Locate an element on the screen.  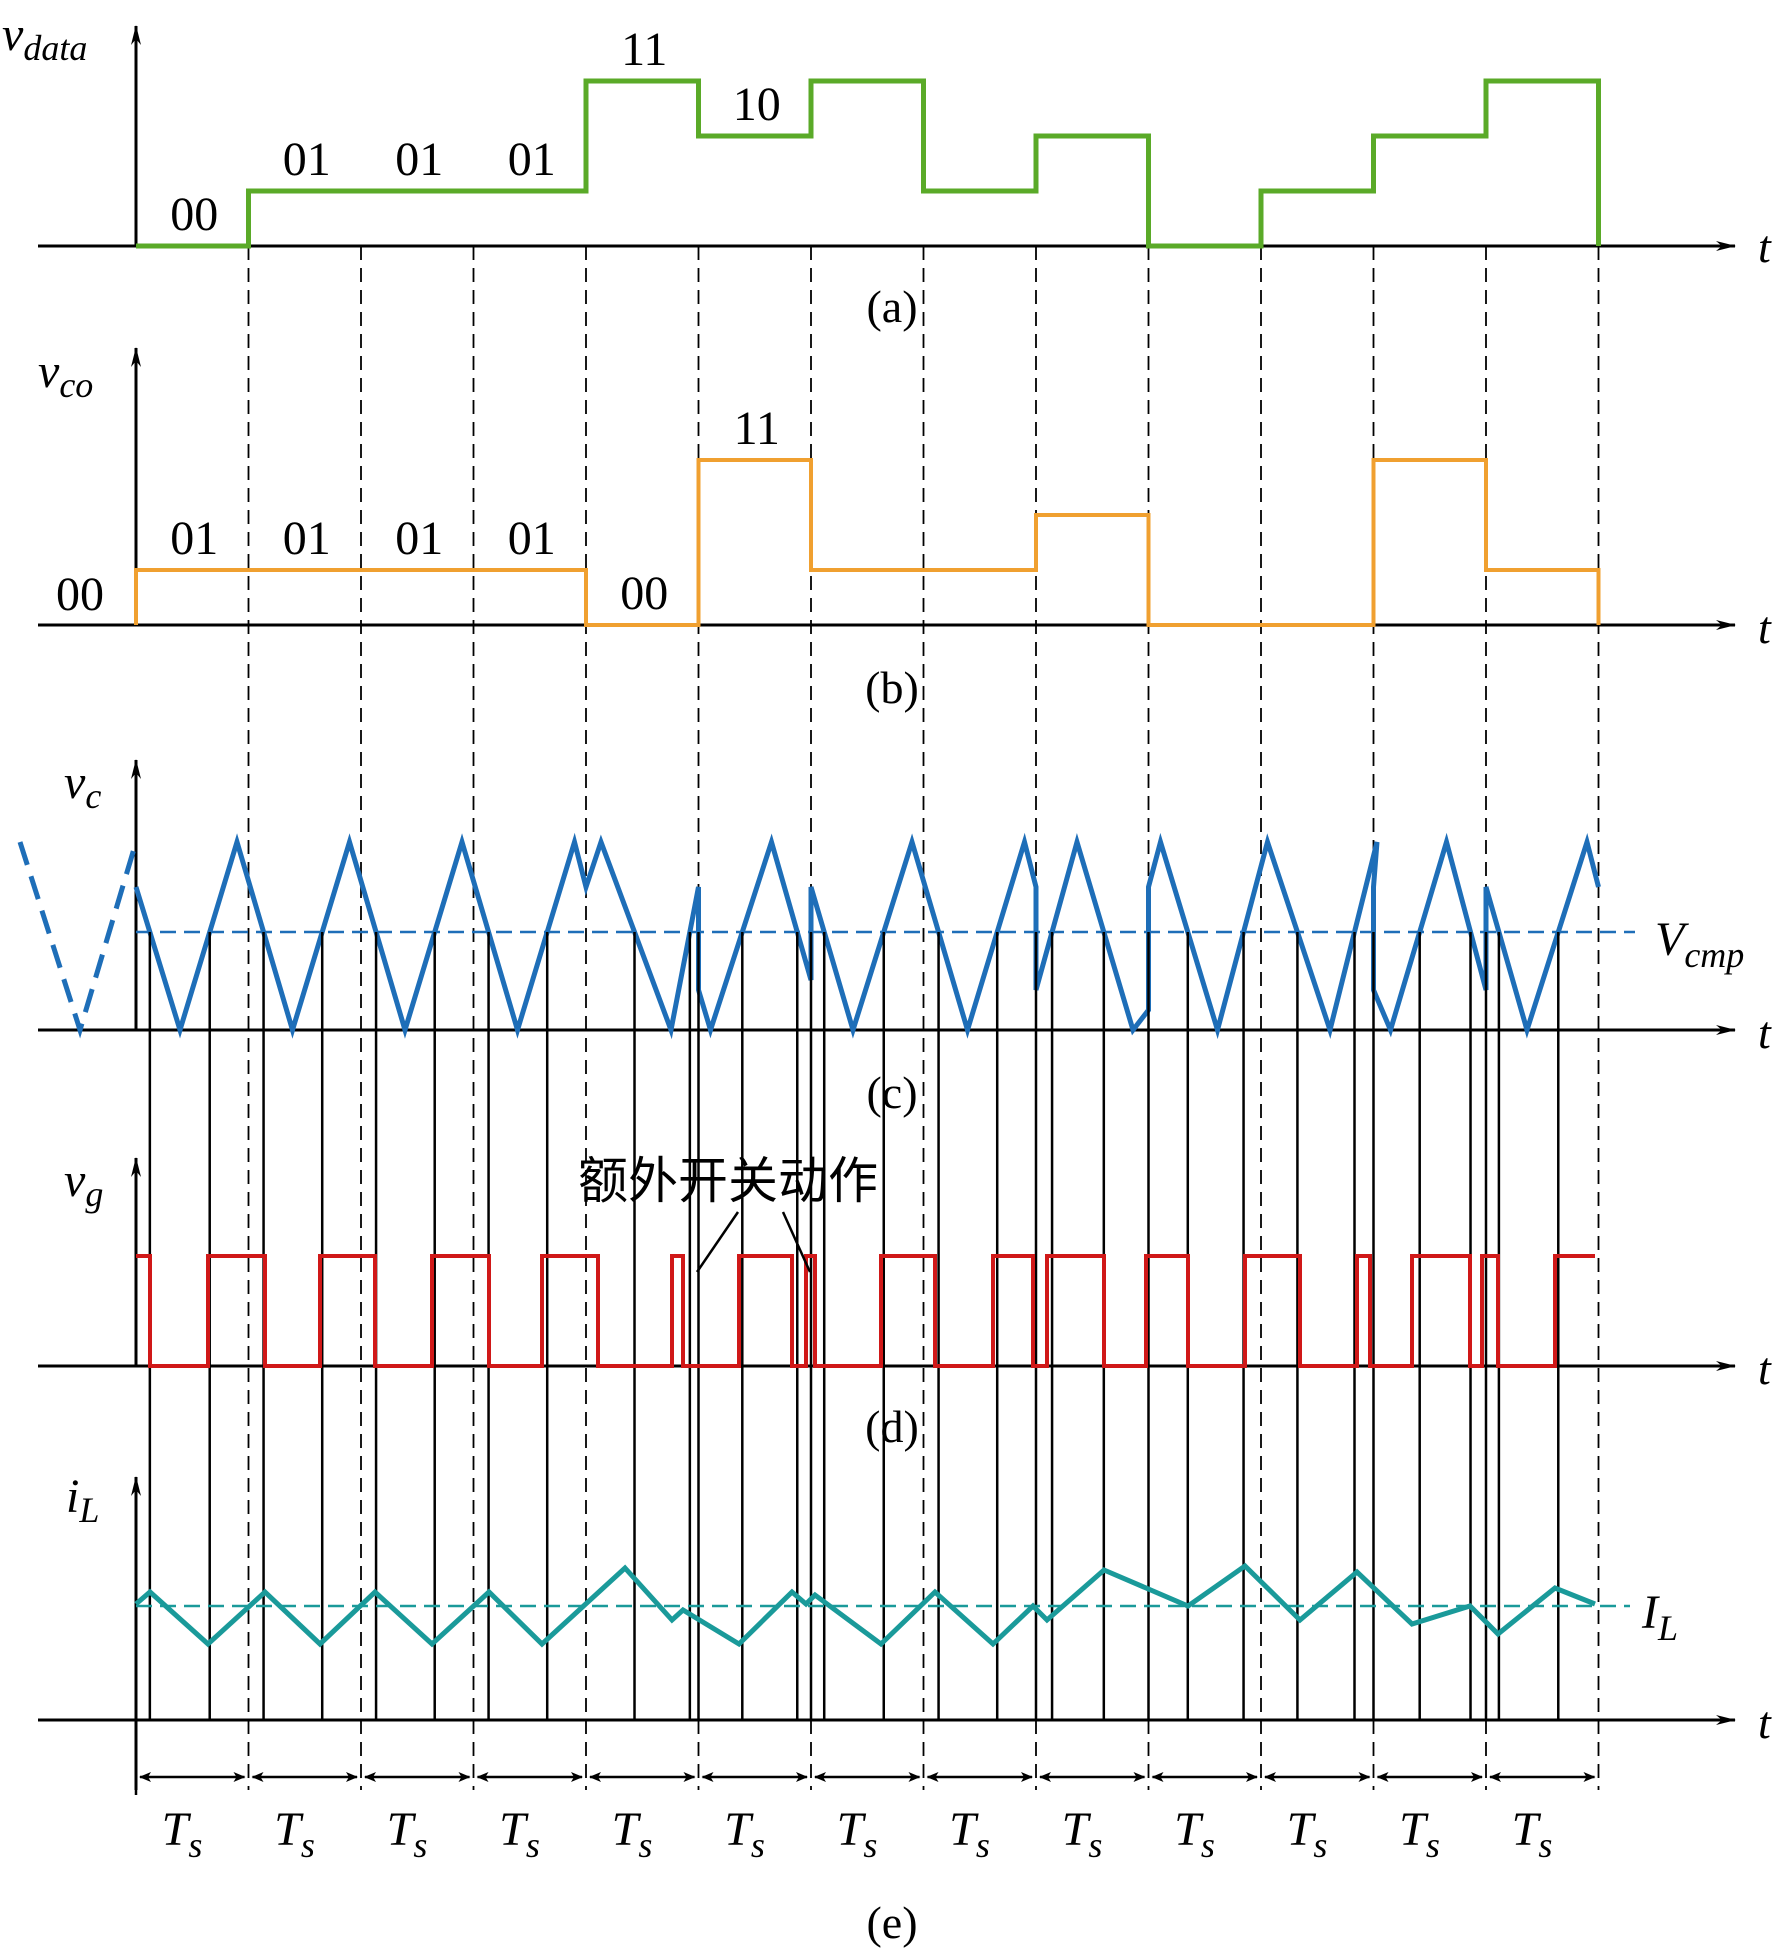
vco-initial-code: 00 is located at coordinates (80, 594).